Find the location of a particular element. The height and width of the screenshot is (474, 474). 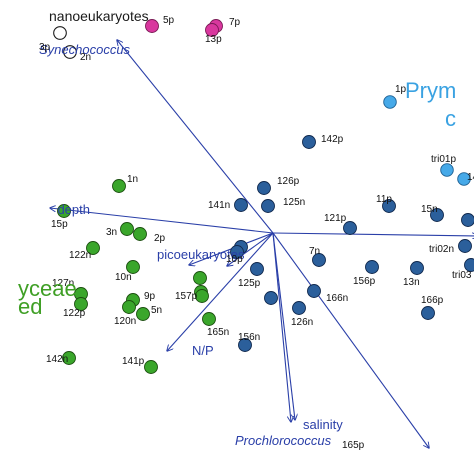

vector-label-salinity: salinity is located at coordinates (323, 424).